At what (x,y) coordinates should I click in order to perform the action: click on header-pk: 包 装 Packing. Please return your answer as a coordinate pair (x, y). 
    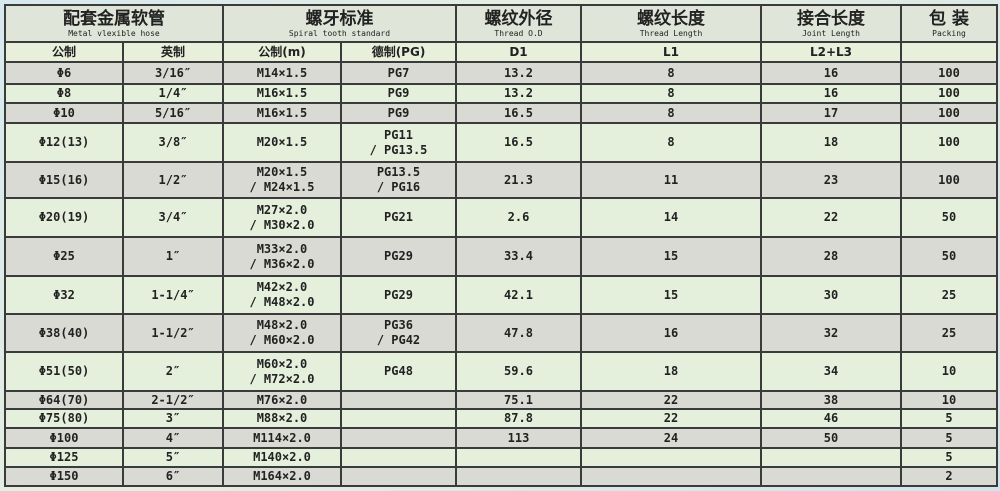
    Looking at the image, I should click on (949, 23).